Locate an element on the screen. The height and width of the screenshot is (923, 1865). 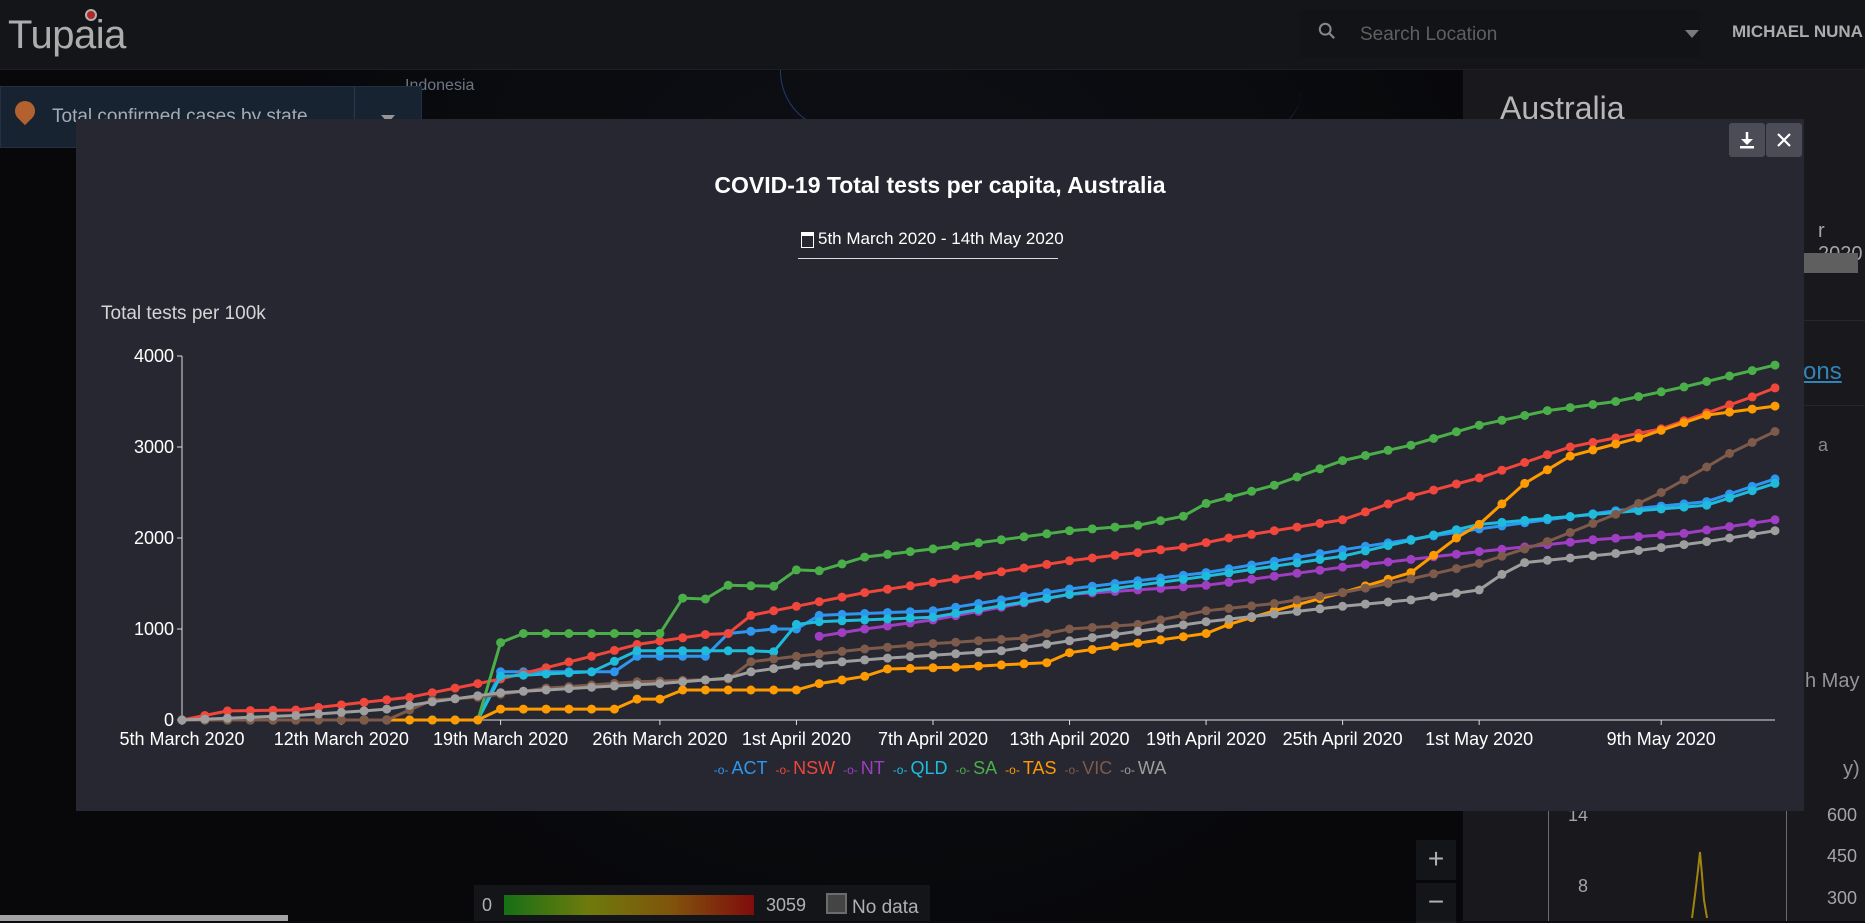
panel-slider is located at coordinates (1830, 263).